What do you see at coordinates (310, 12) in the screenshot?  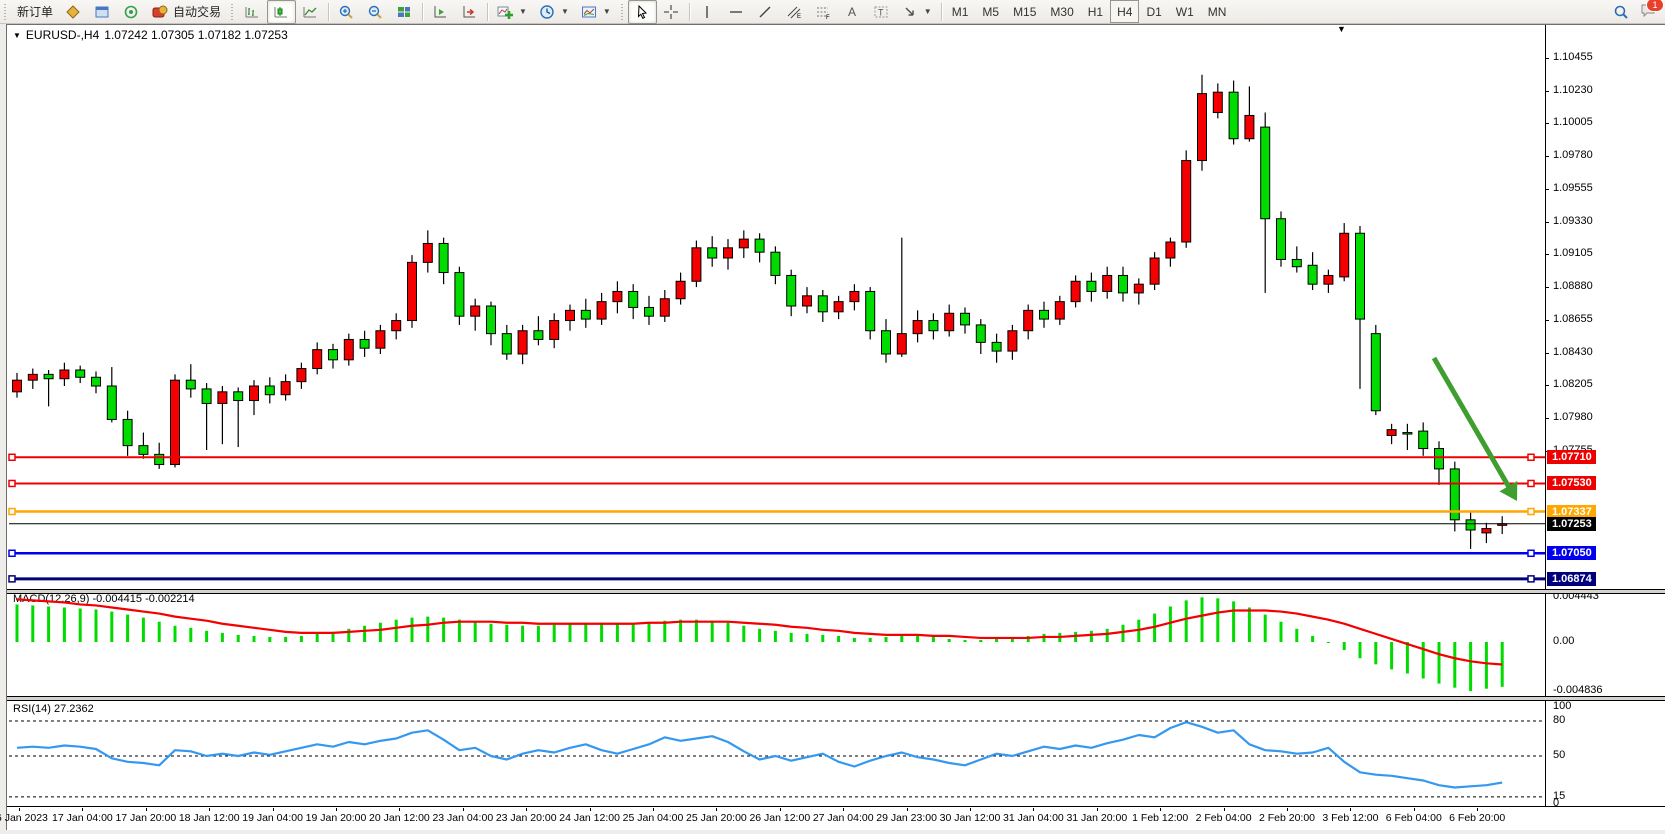 I see `line-chart-button` at bounding box center [310, 12].